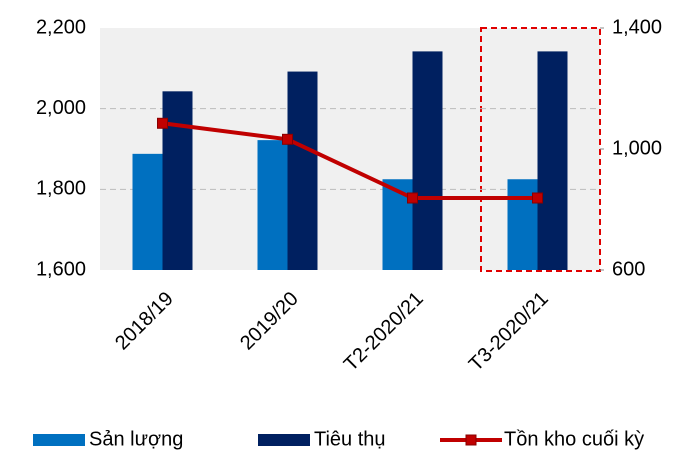 The image size is (693, 457). What do you see at coordinates (350, 161) in the screenshot?
I see `line` at bounding box center [350, 161].